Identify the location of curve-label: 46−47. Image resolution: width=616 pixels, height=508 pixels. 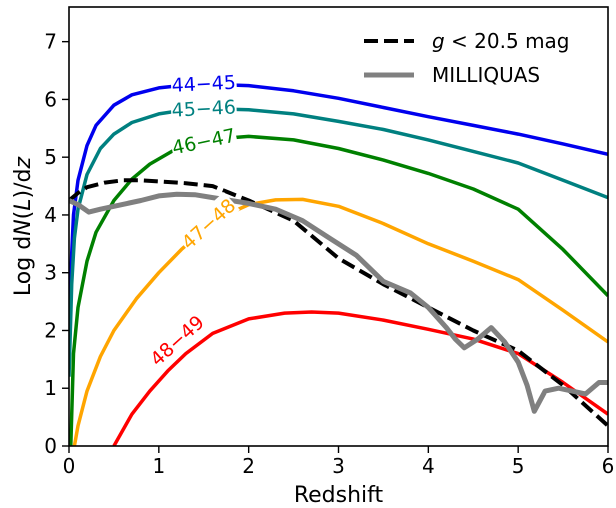
(203, 142).